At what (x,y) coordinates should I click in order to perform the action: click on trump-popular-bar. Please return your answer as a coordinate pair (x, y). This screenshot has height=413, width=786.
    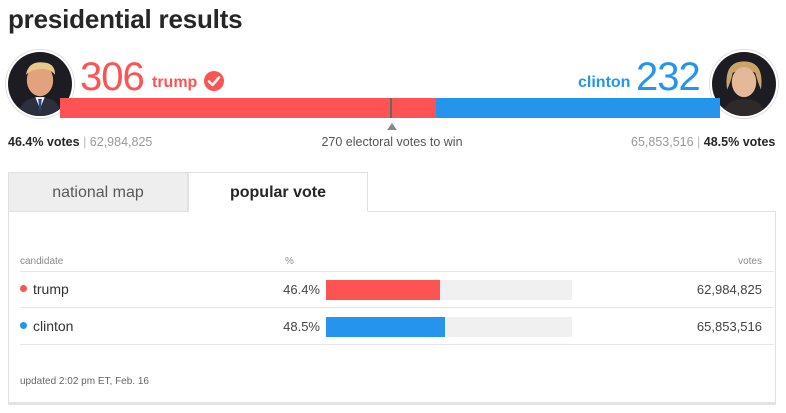
    Looking at the image, I should click on (449, 290).